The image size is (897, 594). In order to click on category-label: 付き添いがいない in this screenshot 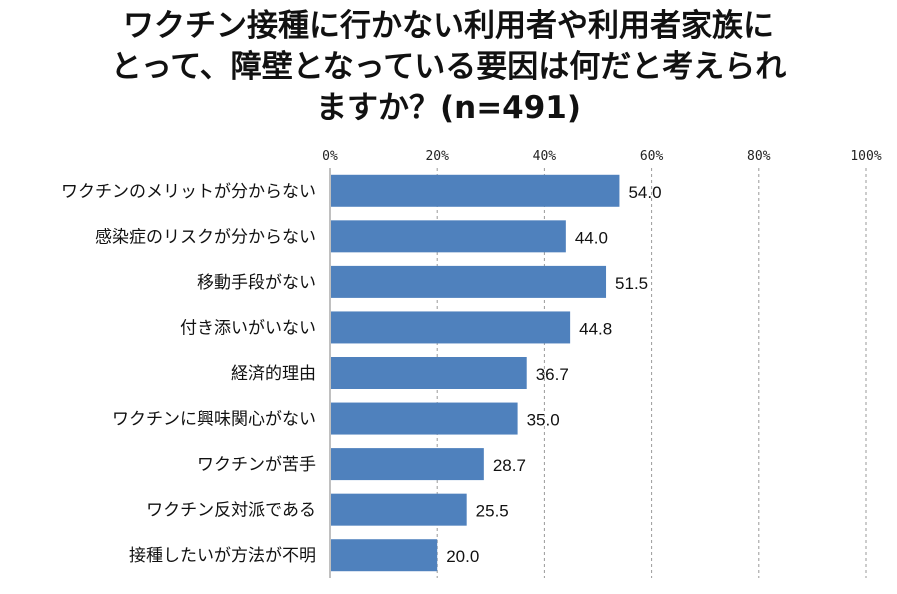, I will do `click(248, 328)`.